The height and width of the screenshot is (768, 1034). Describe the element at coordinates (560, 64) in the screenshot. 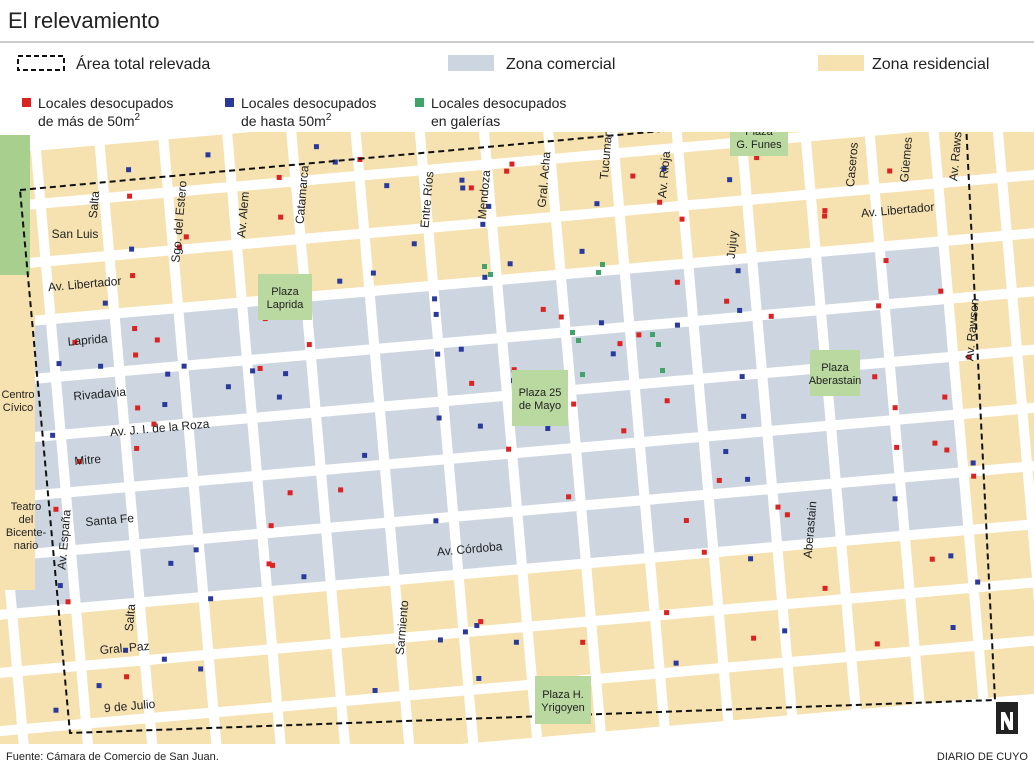

I see `legend-commercial: Zona comercial` at that location.